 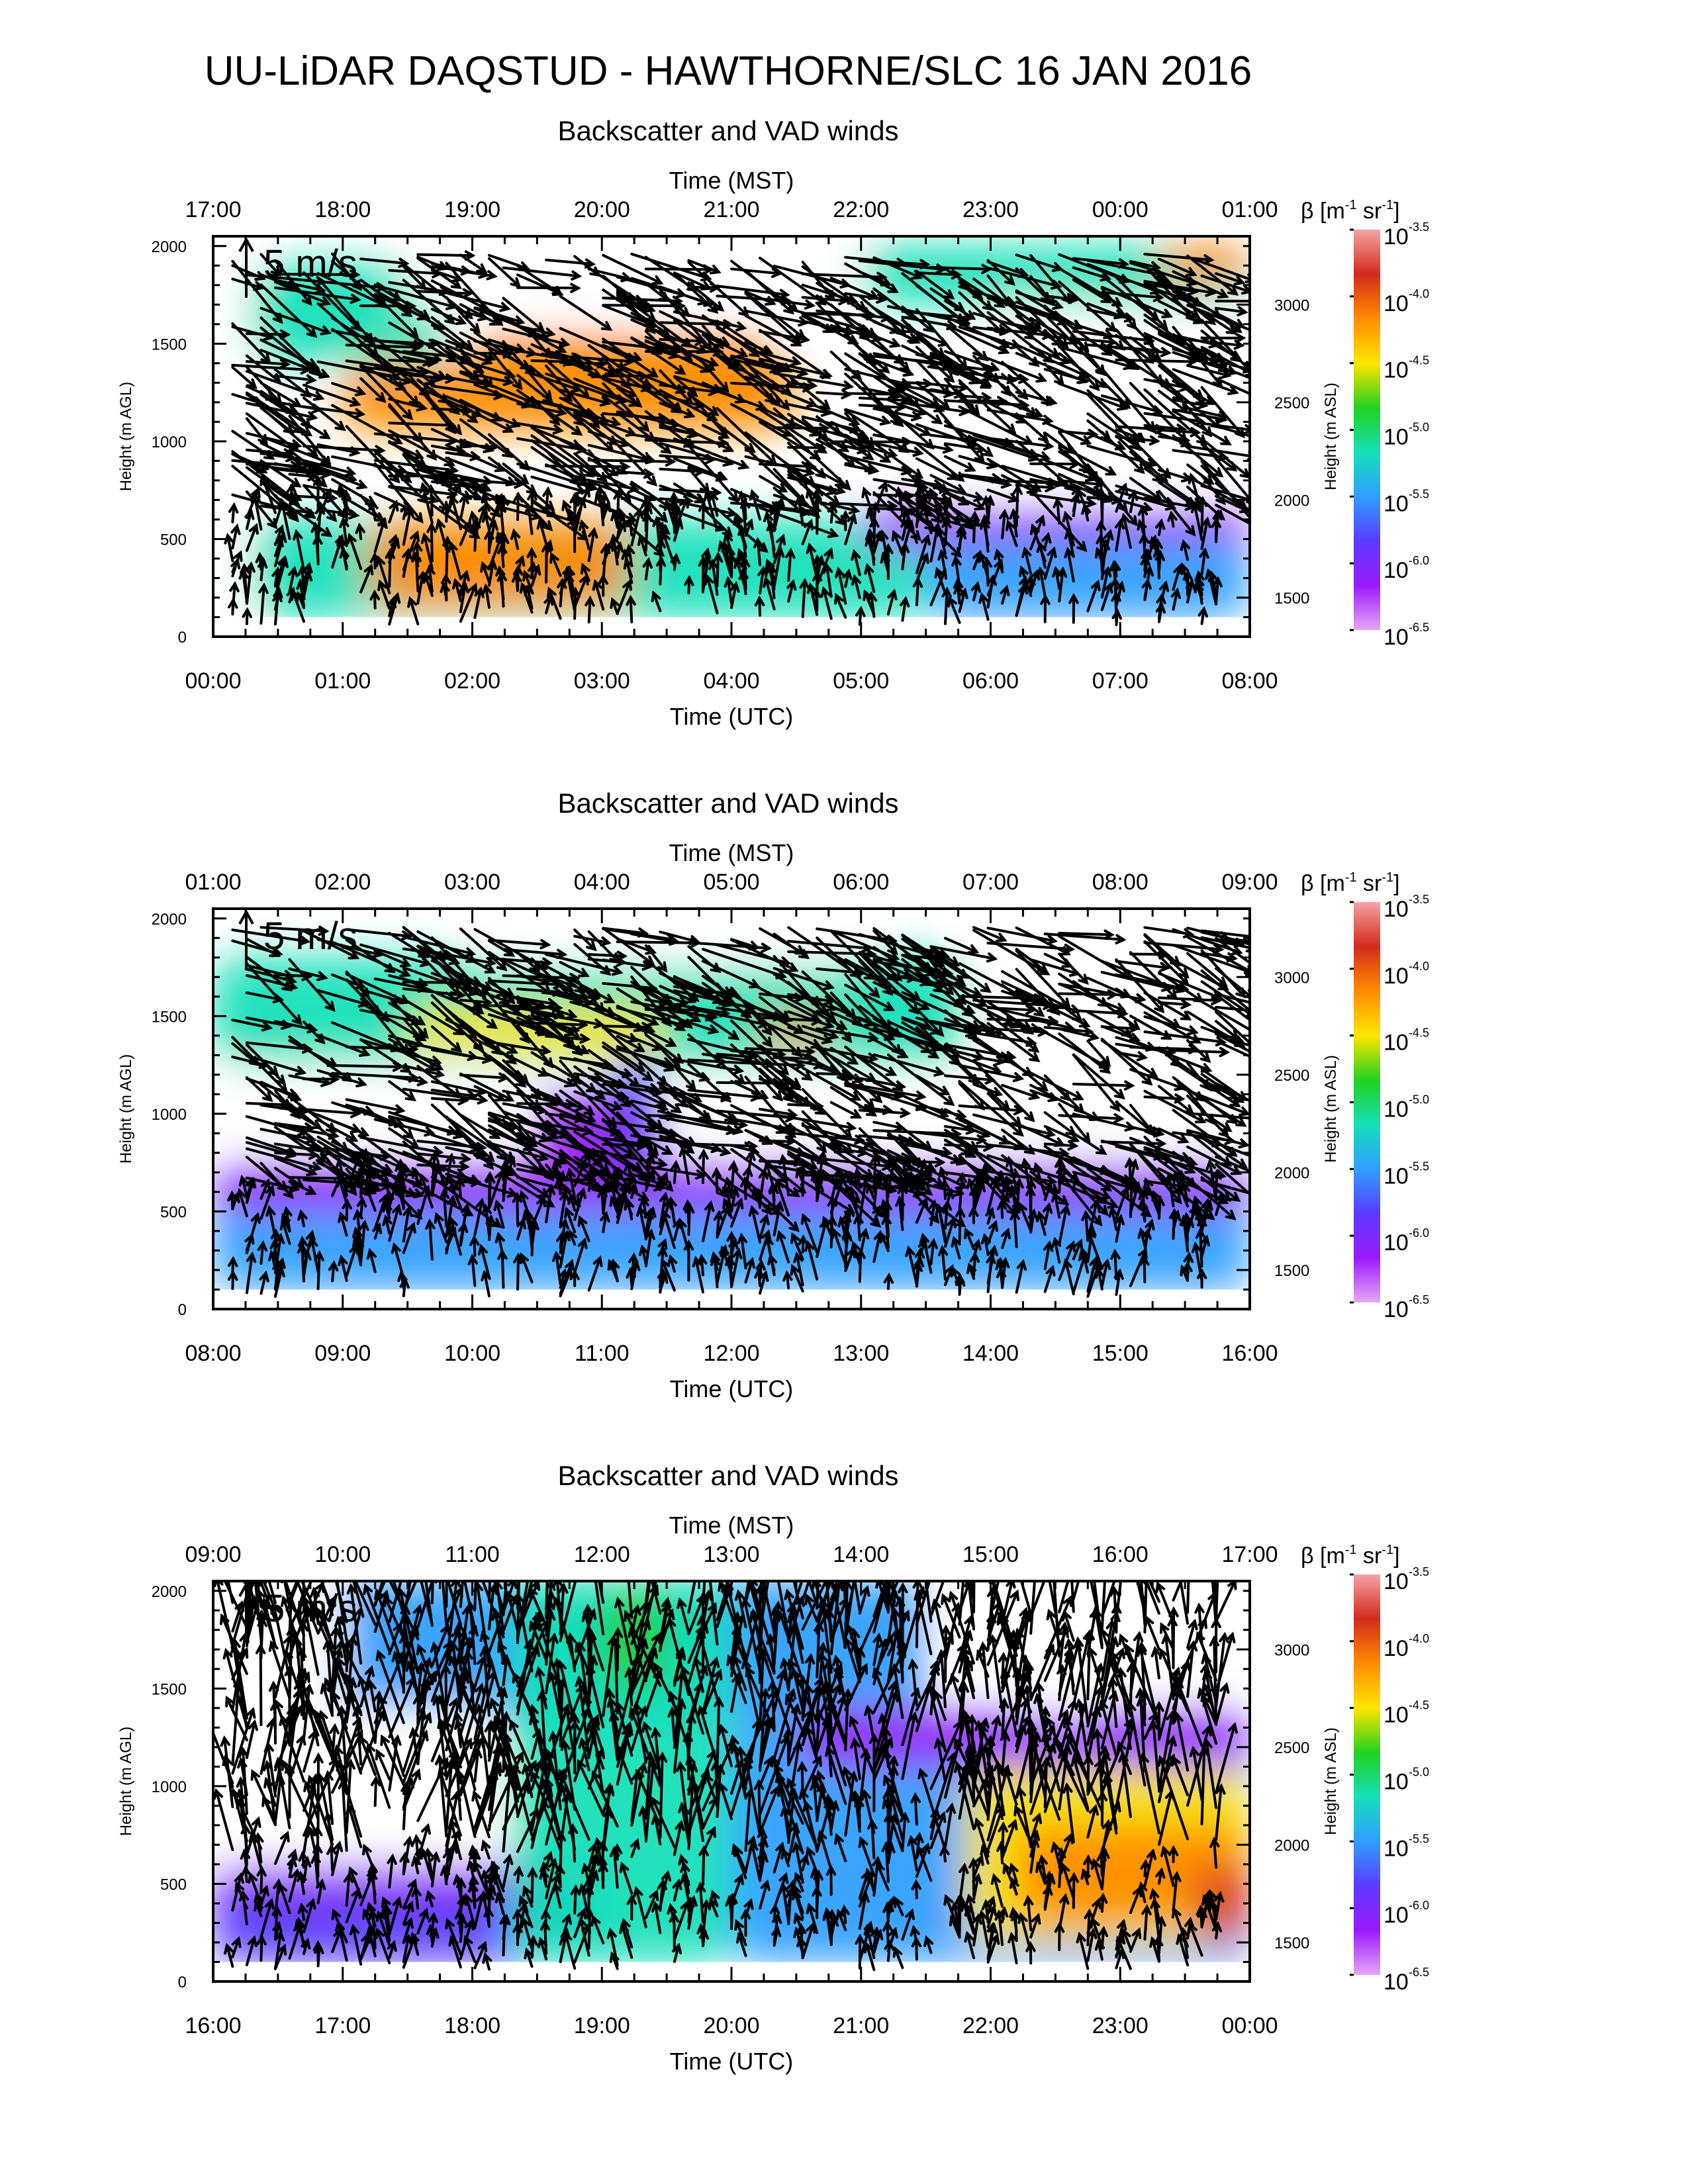 What do you see at coordinates (1396, 211) in the screenshot?
I see `colorbar-title-part: ]` at bounding box center [1396, 211].